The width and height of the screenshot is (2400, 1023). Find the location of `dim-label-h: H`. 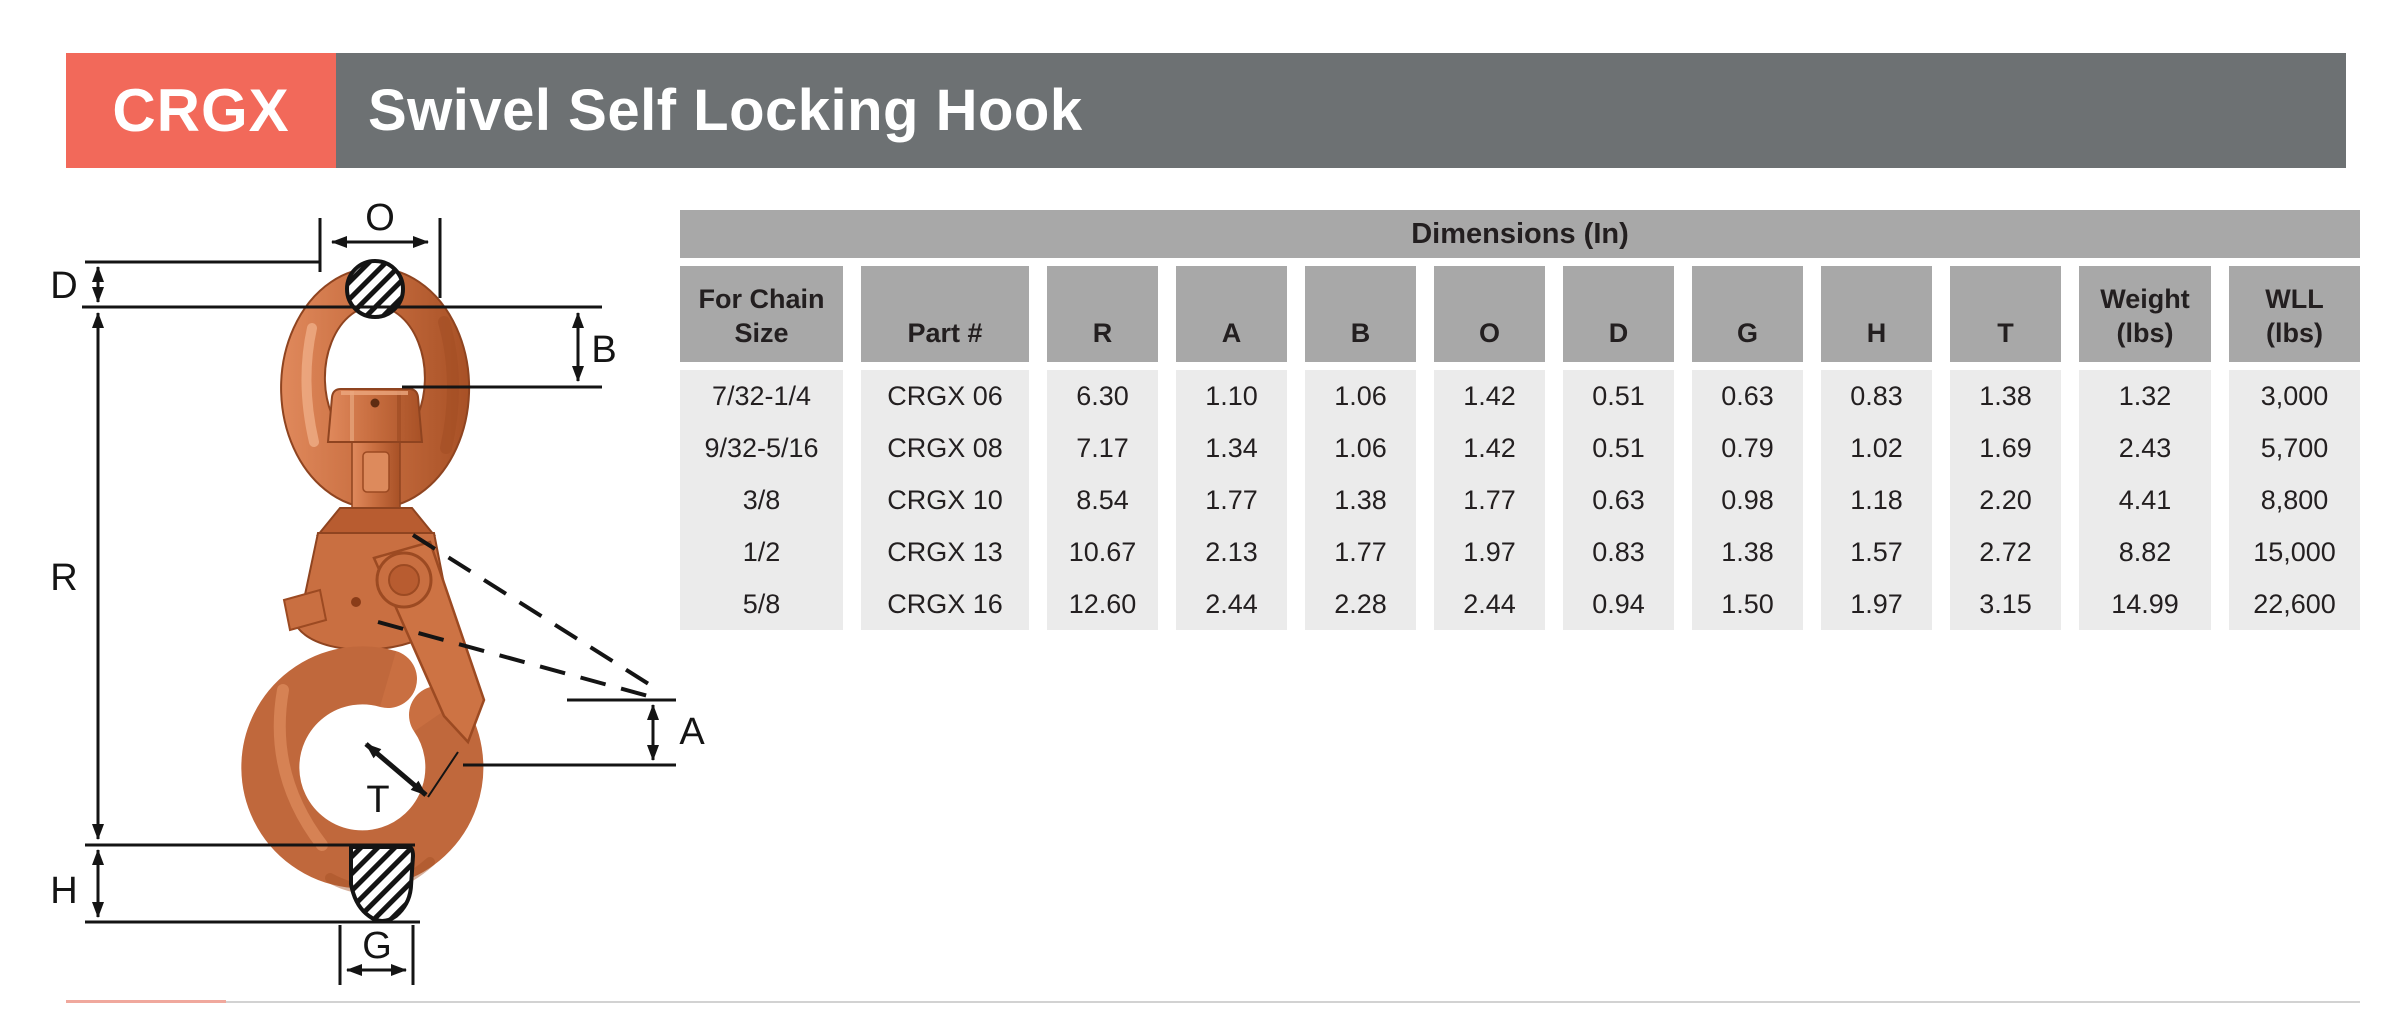

dim-label-h: H is located at coordinates (63, 891).